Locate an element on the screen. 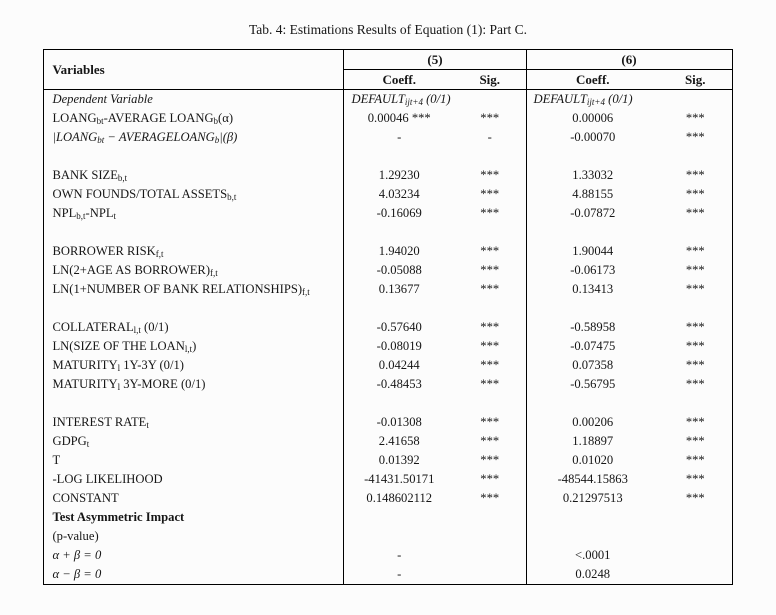 The width and height of the screenshot is (776, 615). coeff-cell: 0.0248 is located at coordinates (592, 575).